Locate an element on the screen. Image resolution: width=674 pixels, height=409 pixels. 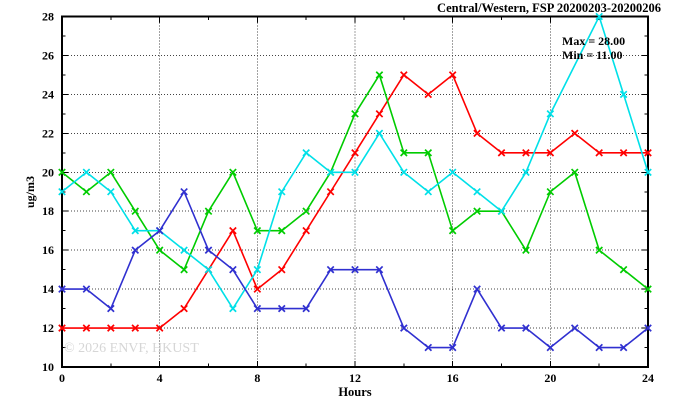
y-tick-label: 14 is located at coordinates (48, 289).